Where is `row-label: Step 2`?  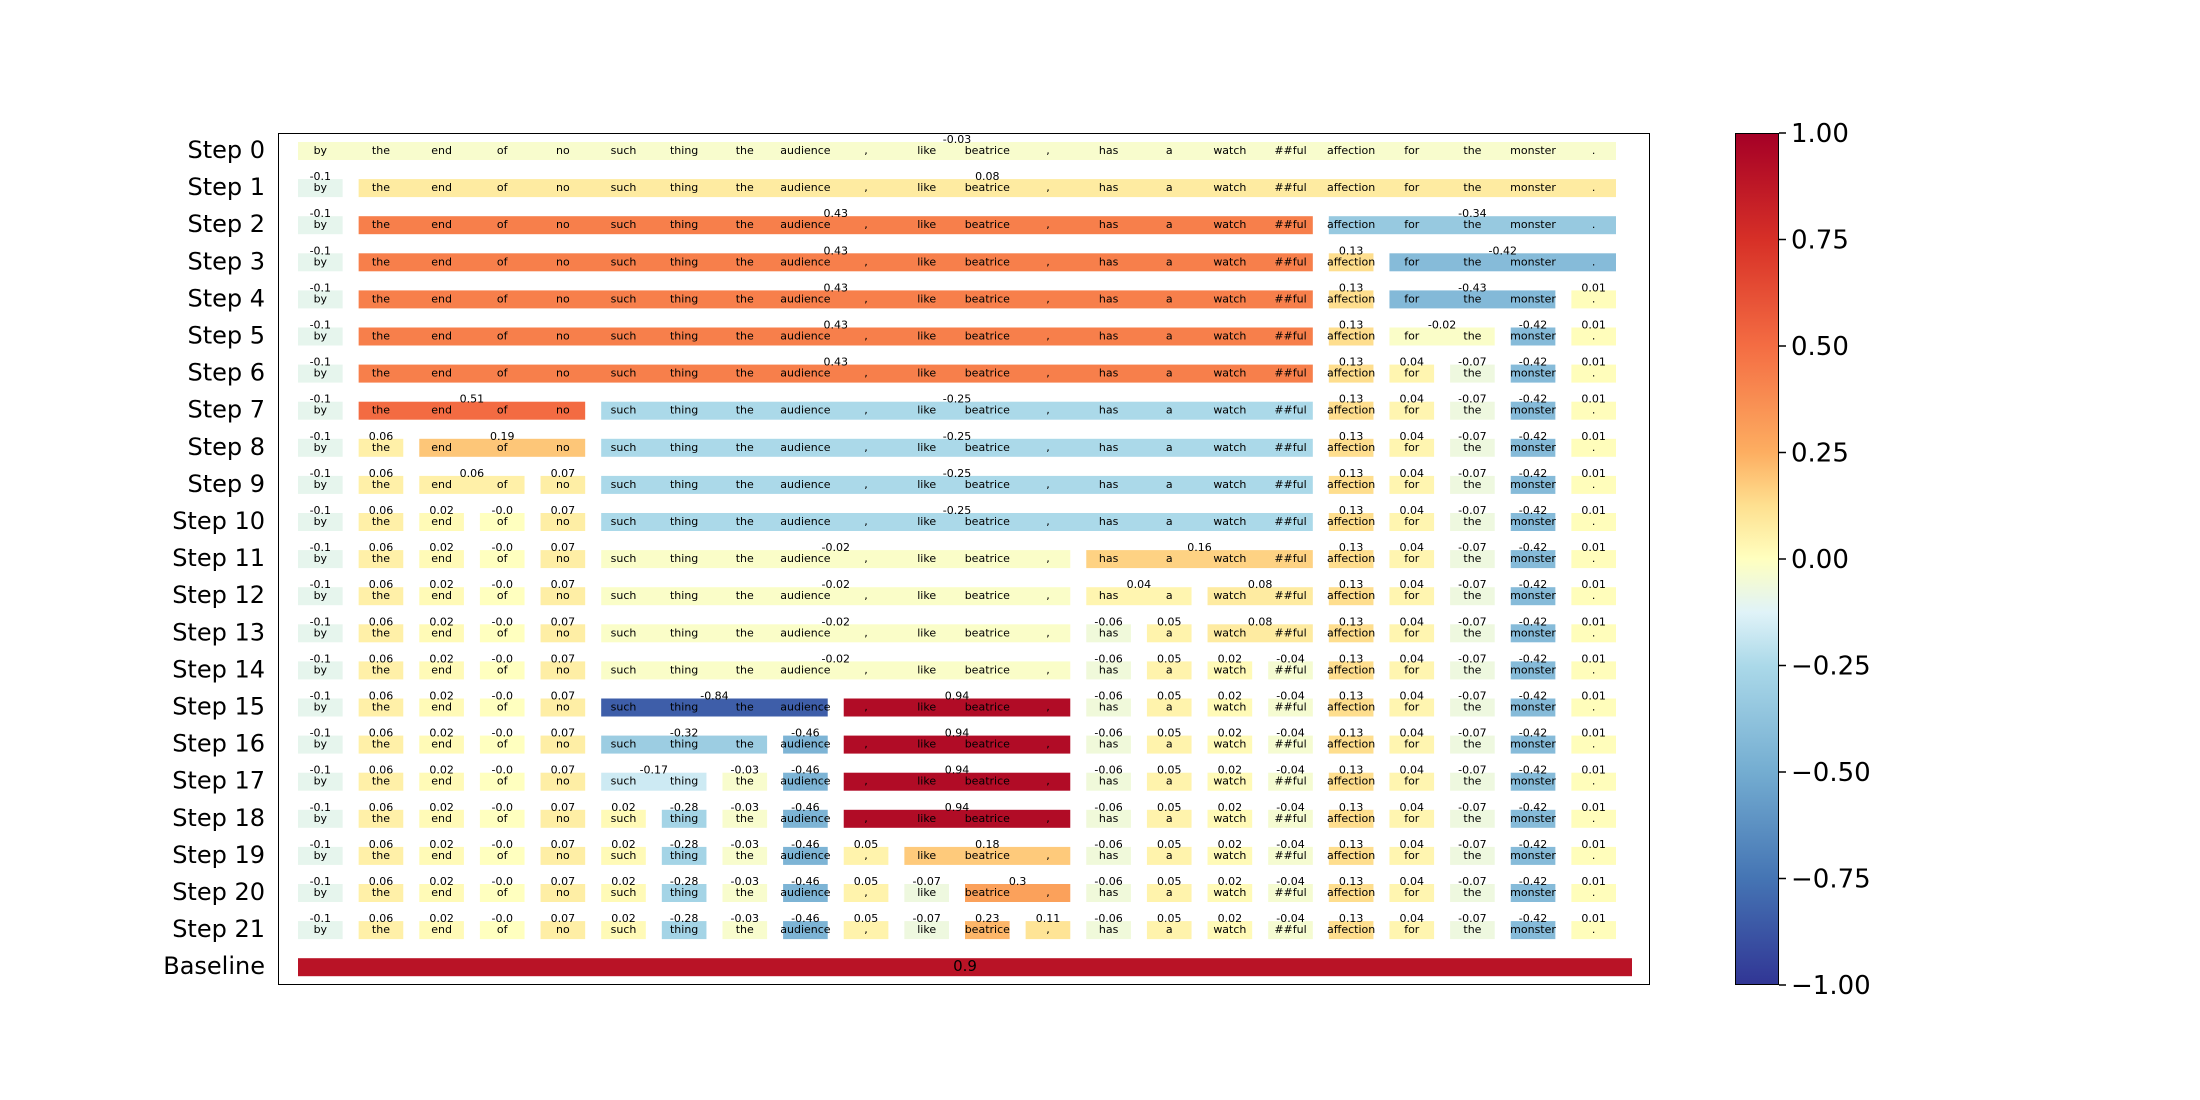 row-label: Step 2 is located at coordinates (226, 224).